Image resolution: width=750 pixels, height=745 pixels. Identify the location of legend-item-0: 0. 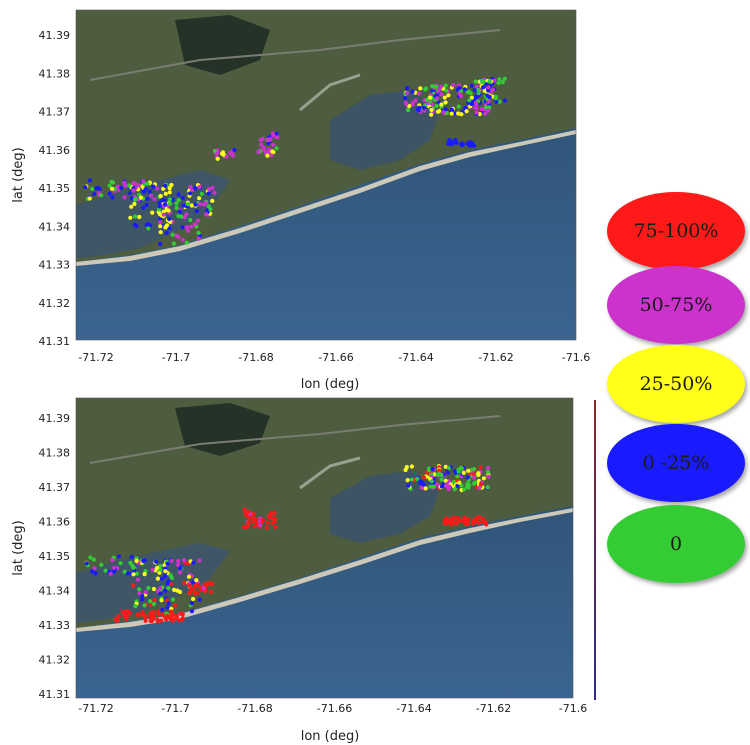
(676, 544).